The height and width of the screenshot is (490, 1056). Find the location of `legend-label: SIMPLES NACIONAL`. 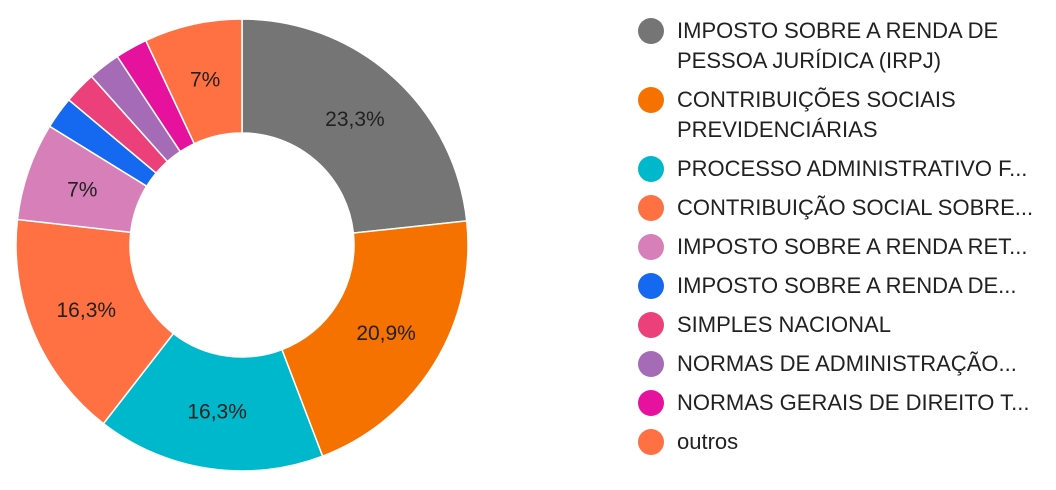

legend-label: SIMPLES NACIONAL is located at coordinates (784, 324).